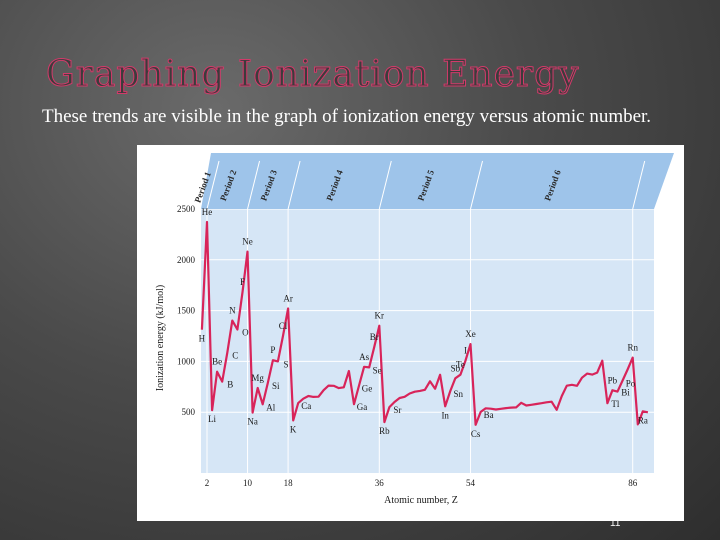  What do you see at coordinates (306, 406) in the screenshot?
I see `element-label: Ca` at bounding box center [306, 406].